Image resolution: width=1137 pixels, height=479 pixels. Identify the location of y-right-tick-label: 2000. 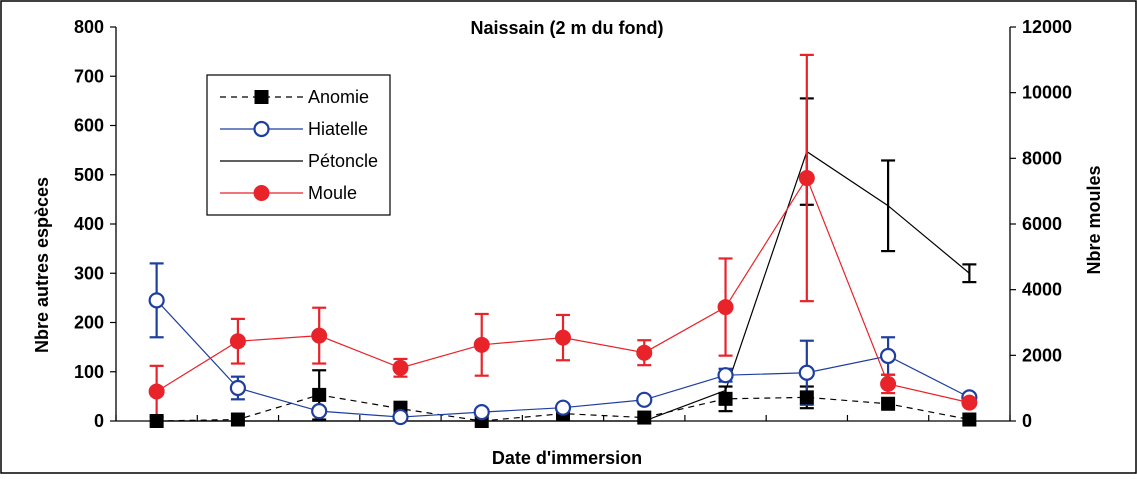
(1042, 355).